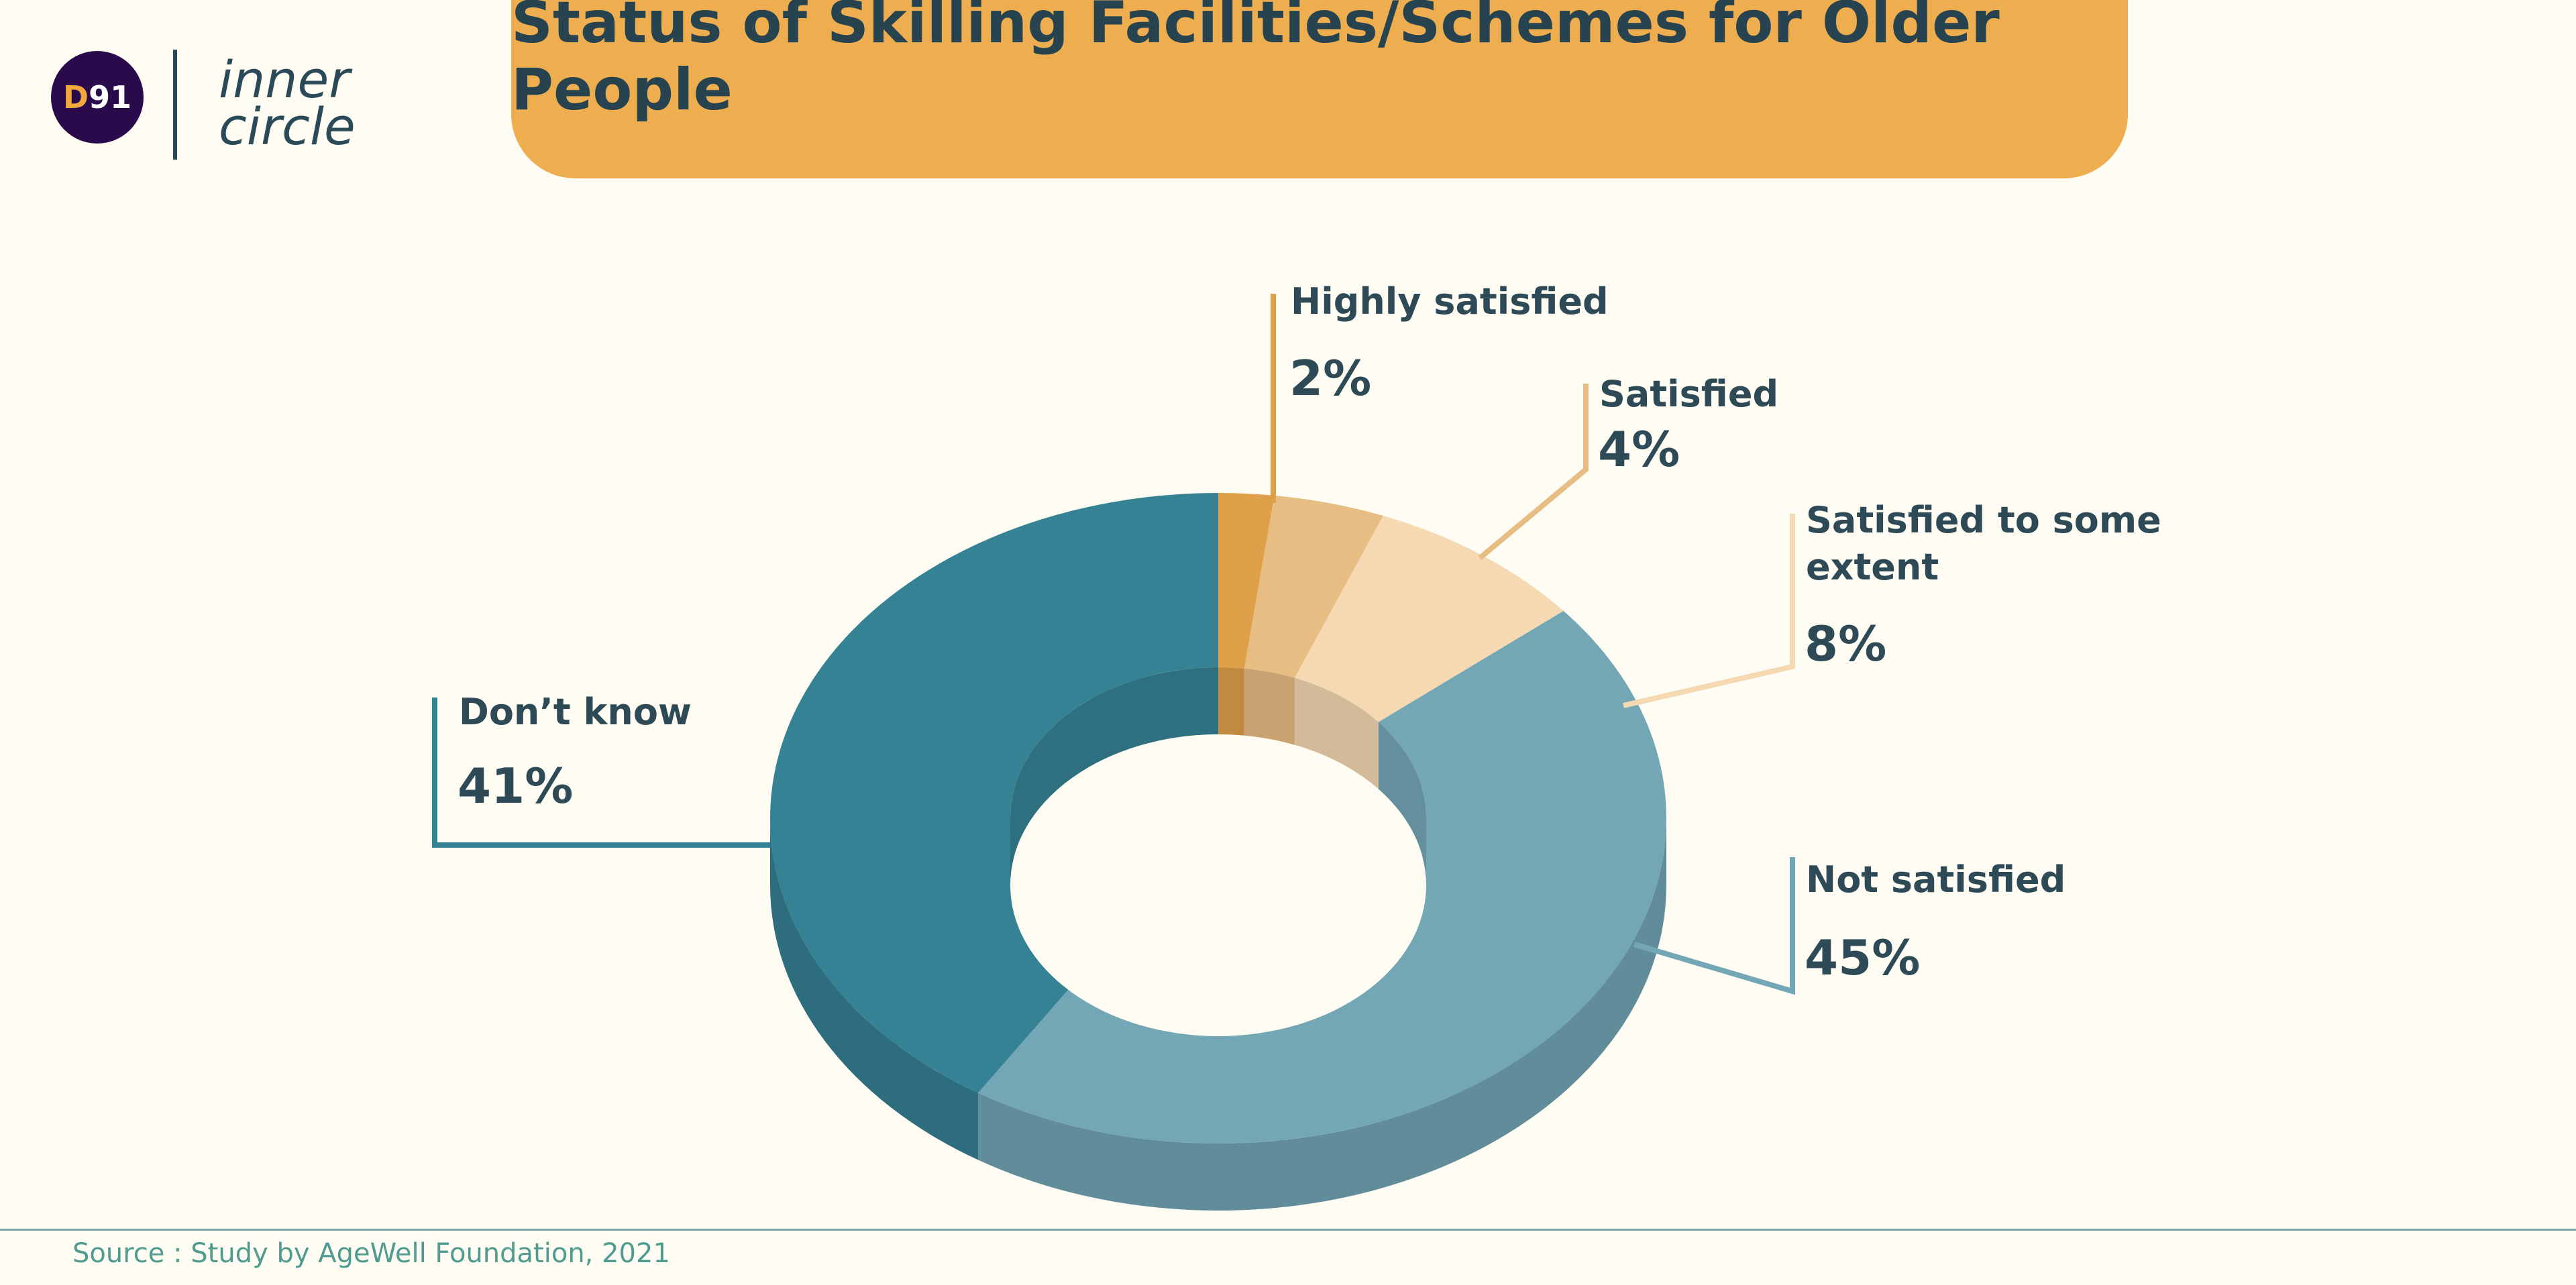  What do you see at coordinates (1114, 776) in the screenshot?
I see `inner-wall-don-t-know` at bounding box center [1114, 776].